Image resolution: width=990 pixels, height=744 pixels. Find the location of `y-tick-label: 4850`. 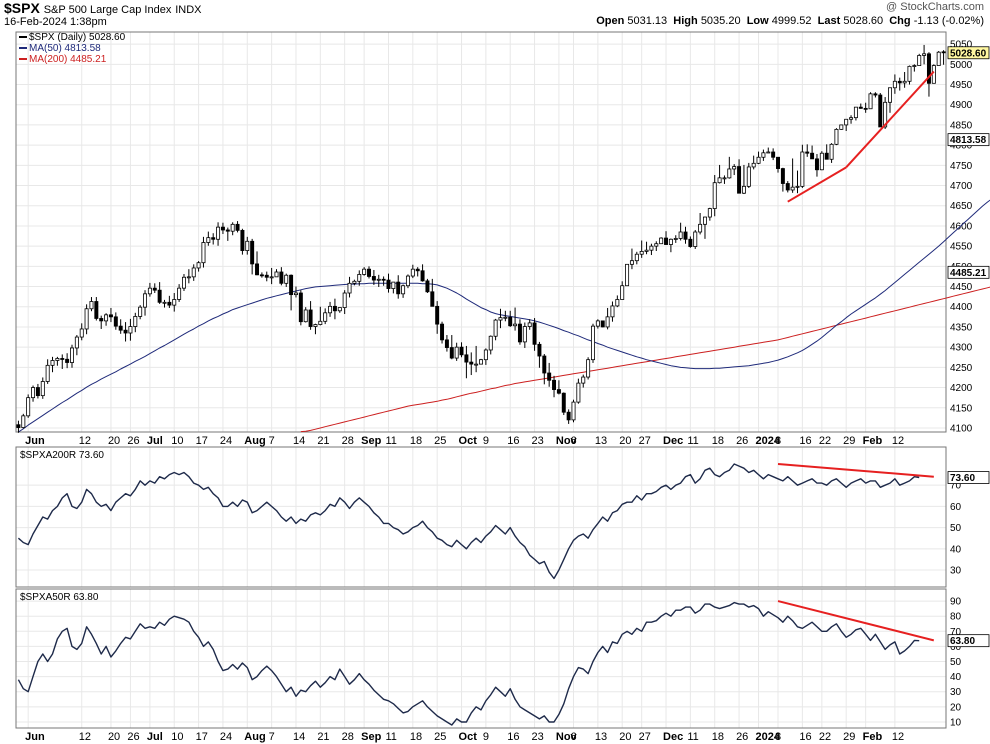

y-tick-label: 4850 is located at coordinates (961, 125).